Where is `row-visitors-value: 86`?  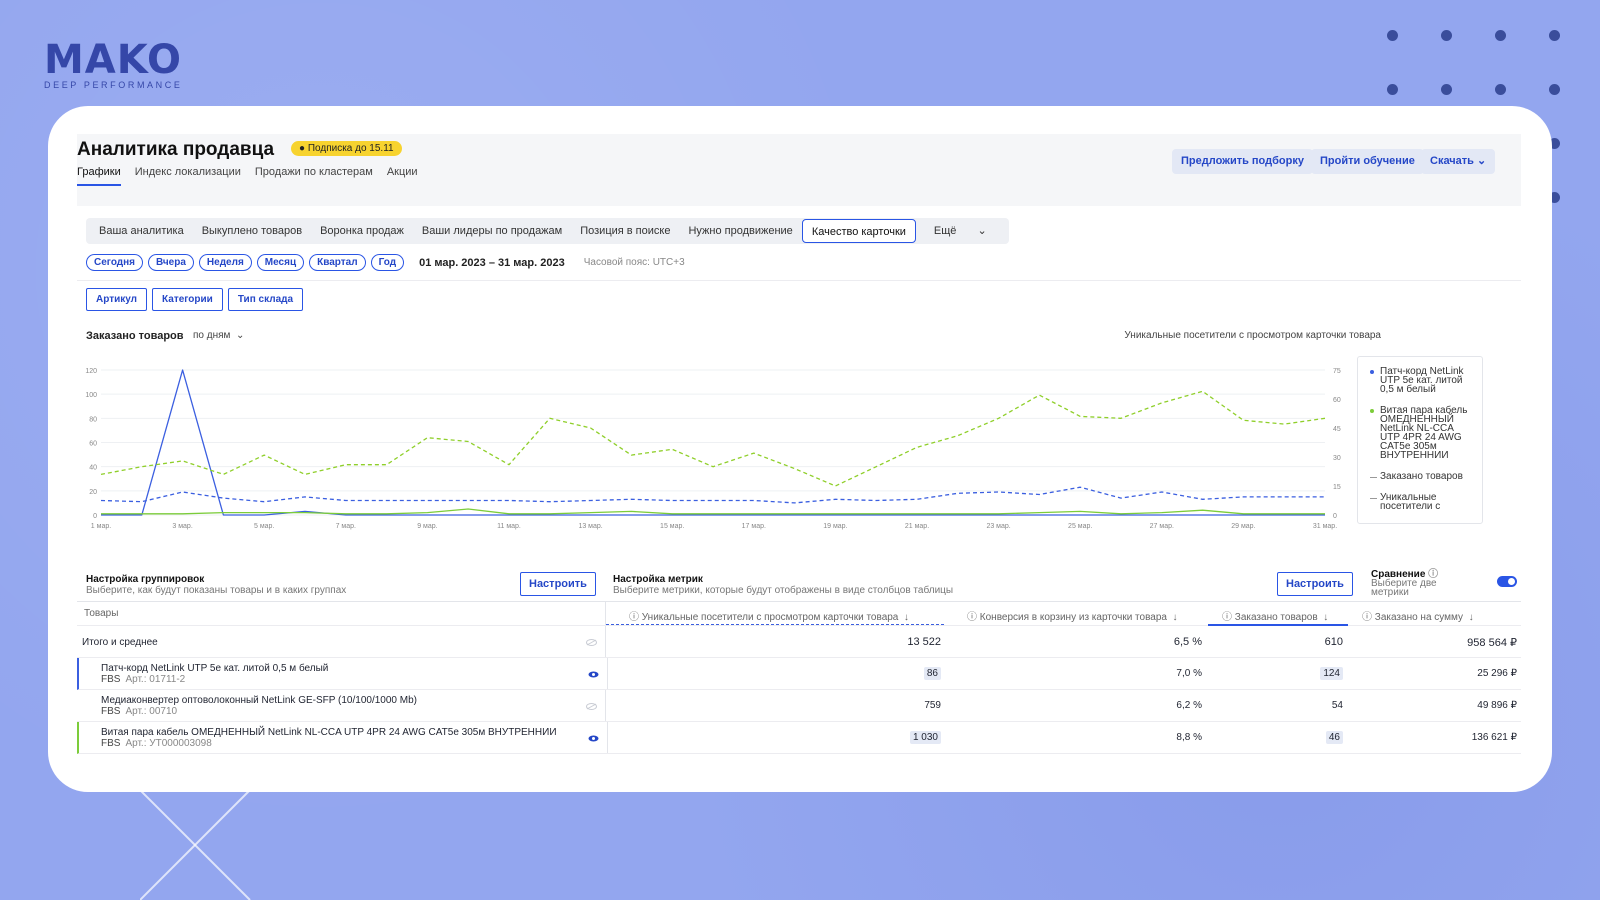 row-visitors-value: 86 is located at coordinates (932, 673).